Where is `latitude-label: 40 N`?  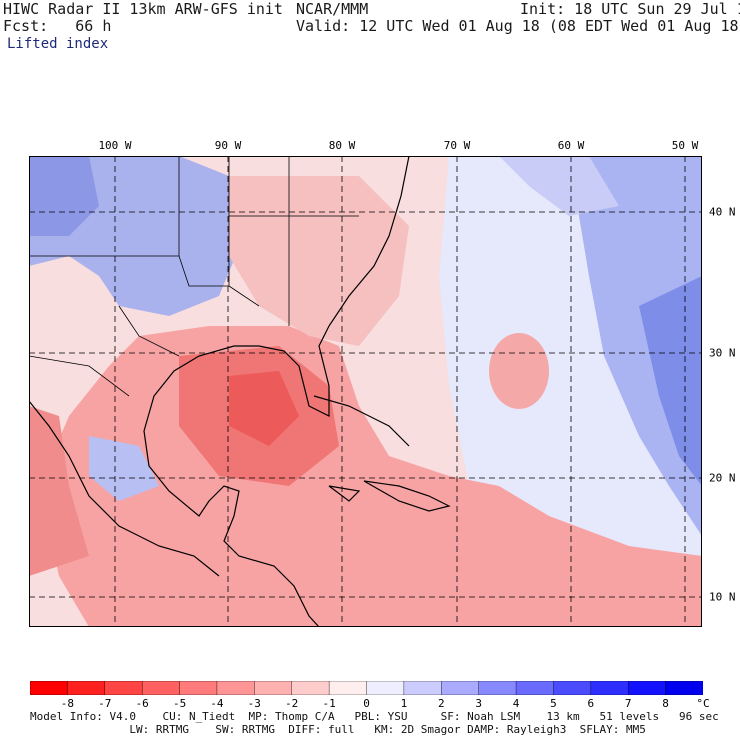
latitude-label: 40 N is located at coordinates (722, 212).